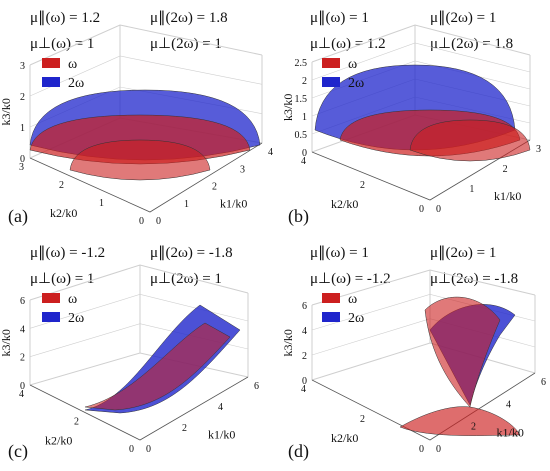 Image resolution: width=550 pixels, height=471 pixels. I want to click on param-label: μ∥(2ω) = 1.8, so click(189, 18).